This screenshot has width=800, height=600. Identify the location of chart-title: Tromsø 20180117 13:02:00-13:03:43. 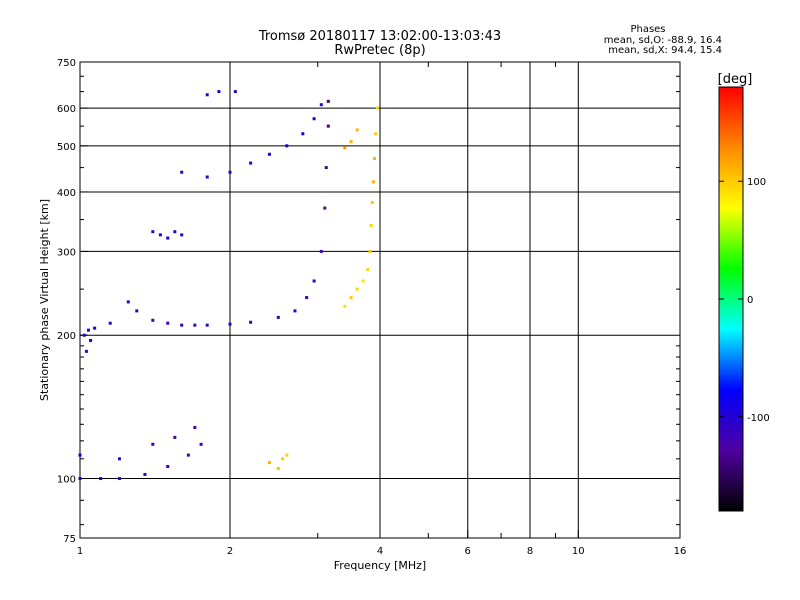
(379, 36).